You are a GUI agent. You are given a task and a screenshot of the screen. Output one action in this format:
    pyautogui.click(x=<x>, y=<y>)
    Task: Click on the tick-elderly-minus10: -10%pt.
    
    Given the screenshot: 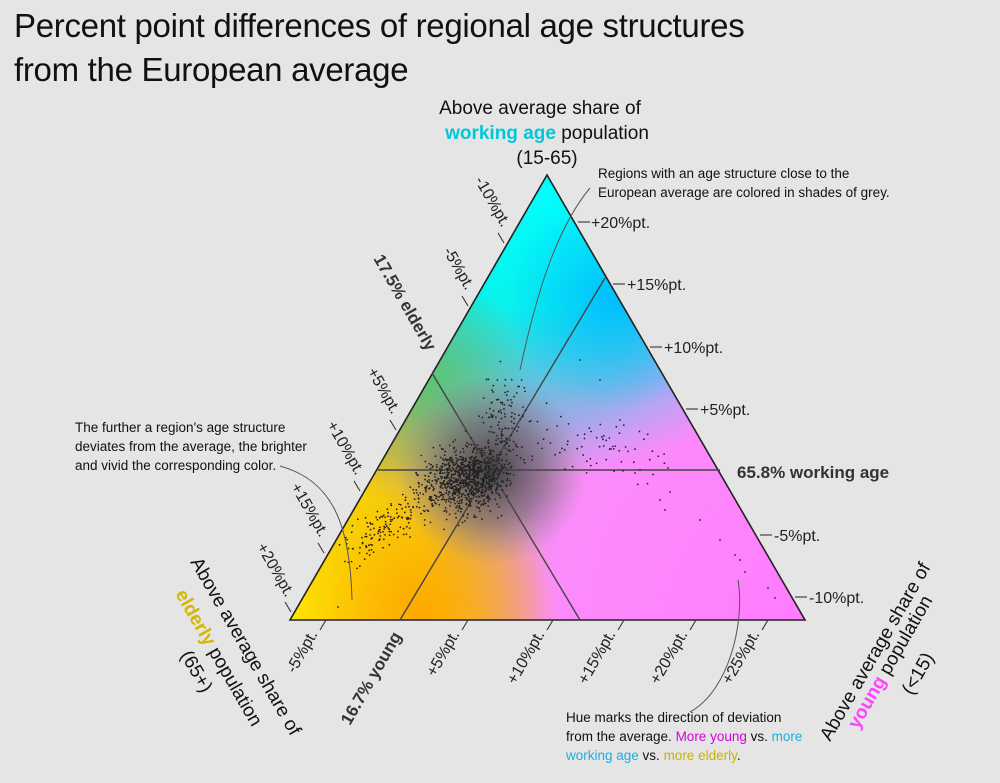 What is the action you would take?
    pyautogui.click(x=492, y=202)
    